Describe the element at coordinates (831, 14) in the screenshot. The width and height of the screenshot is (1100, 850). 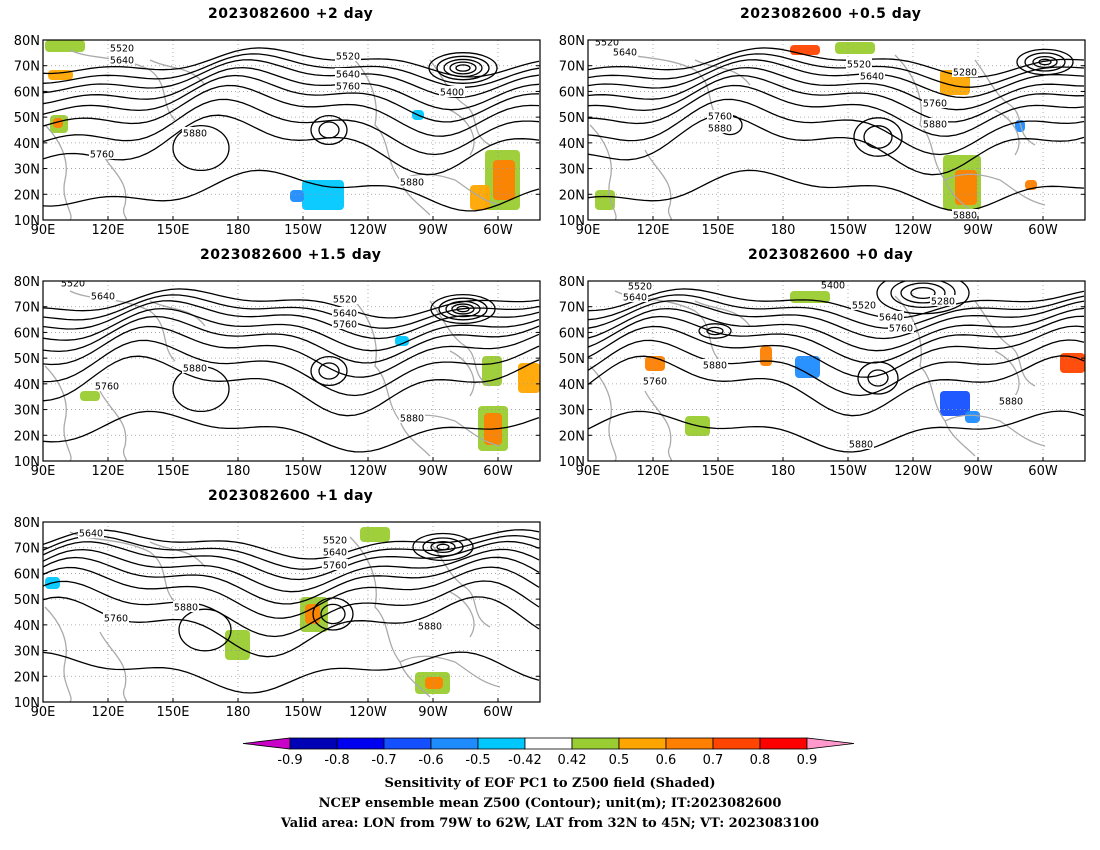
I see `panel-title-plus0p5day: 2023082600 +0.5 day` at that location.